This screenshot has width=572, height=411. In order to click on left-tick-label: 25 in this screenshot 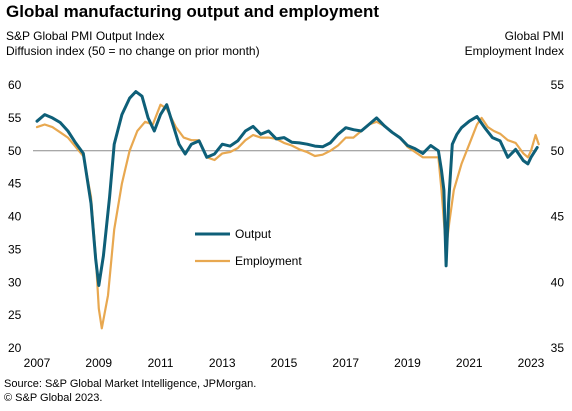, I will do `click(15, 315)`.